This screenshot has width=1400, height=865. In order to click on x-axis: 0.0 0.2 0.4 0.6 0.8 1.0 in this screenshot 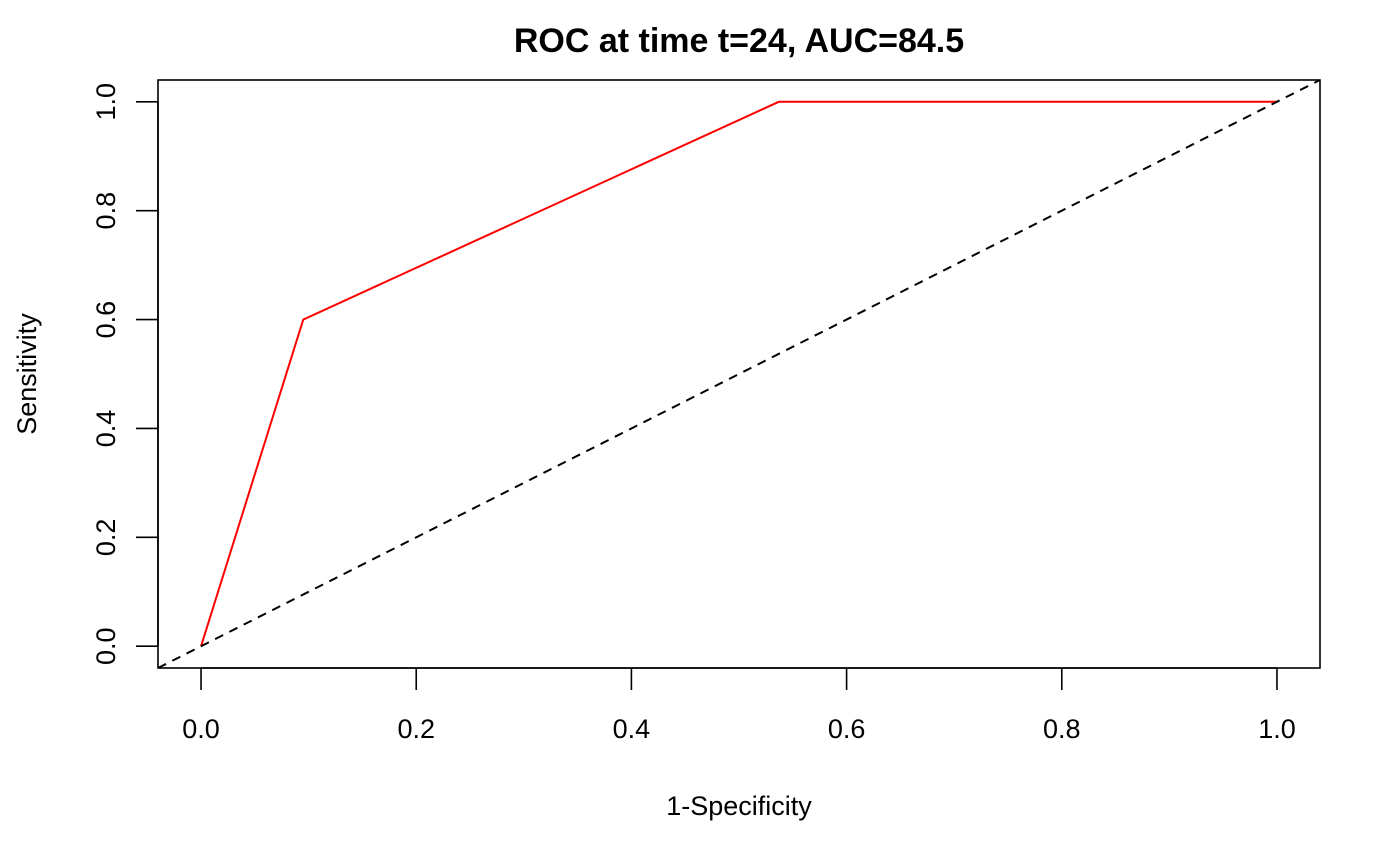, I will do `click(739, 705)`.